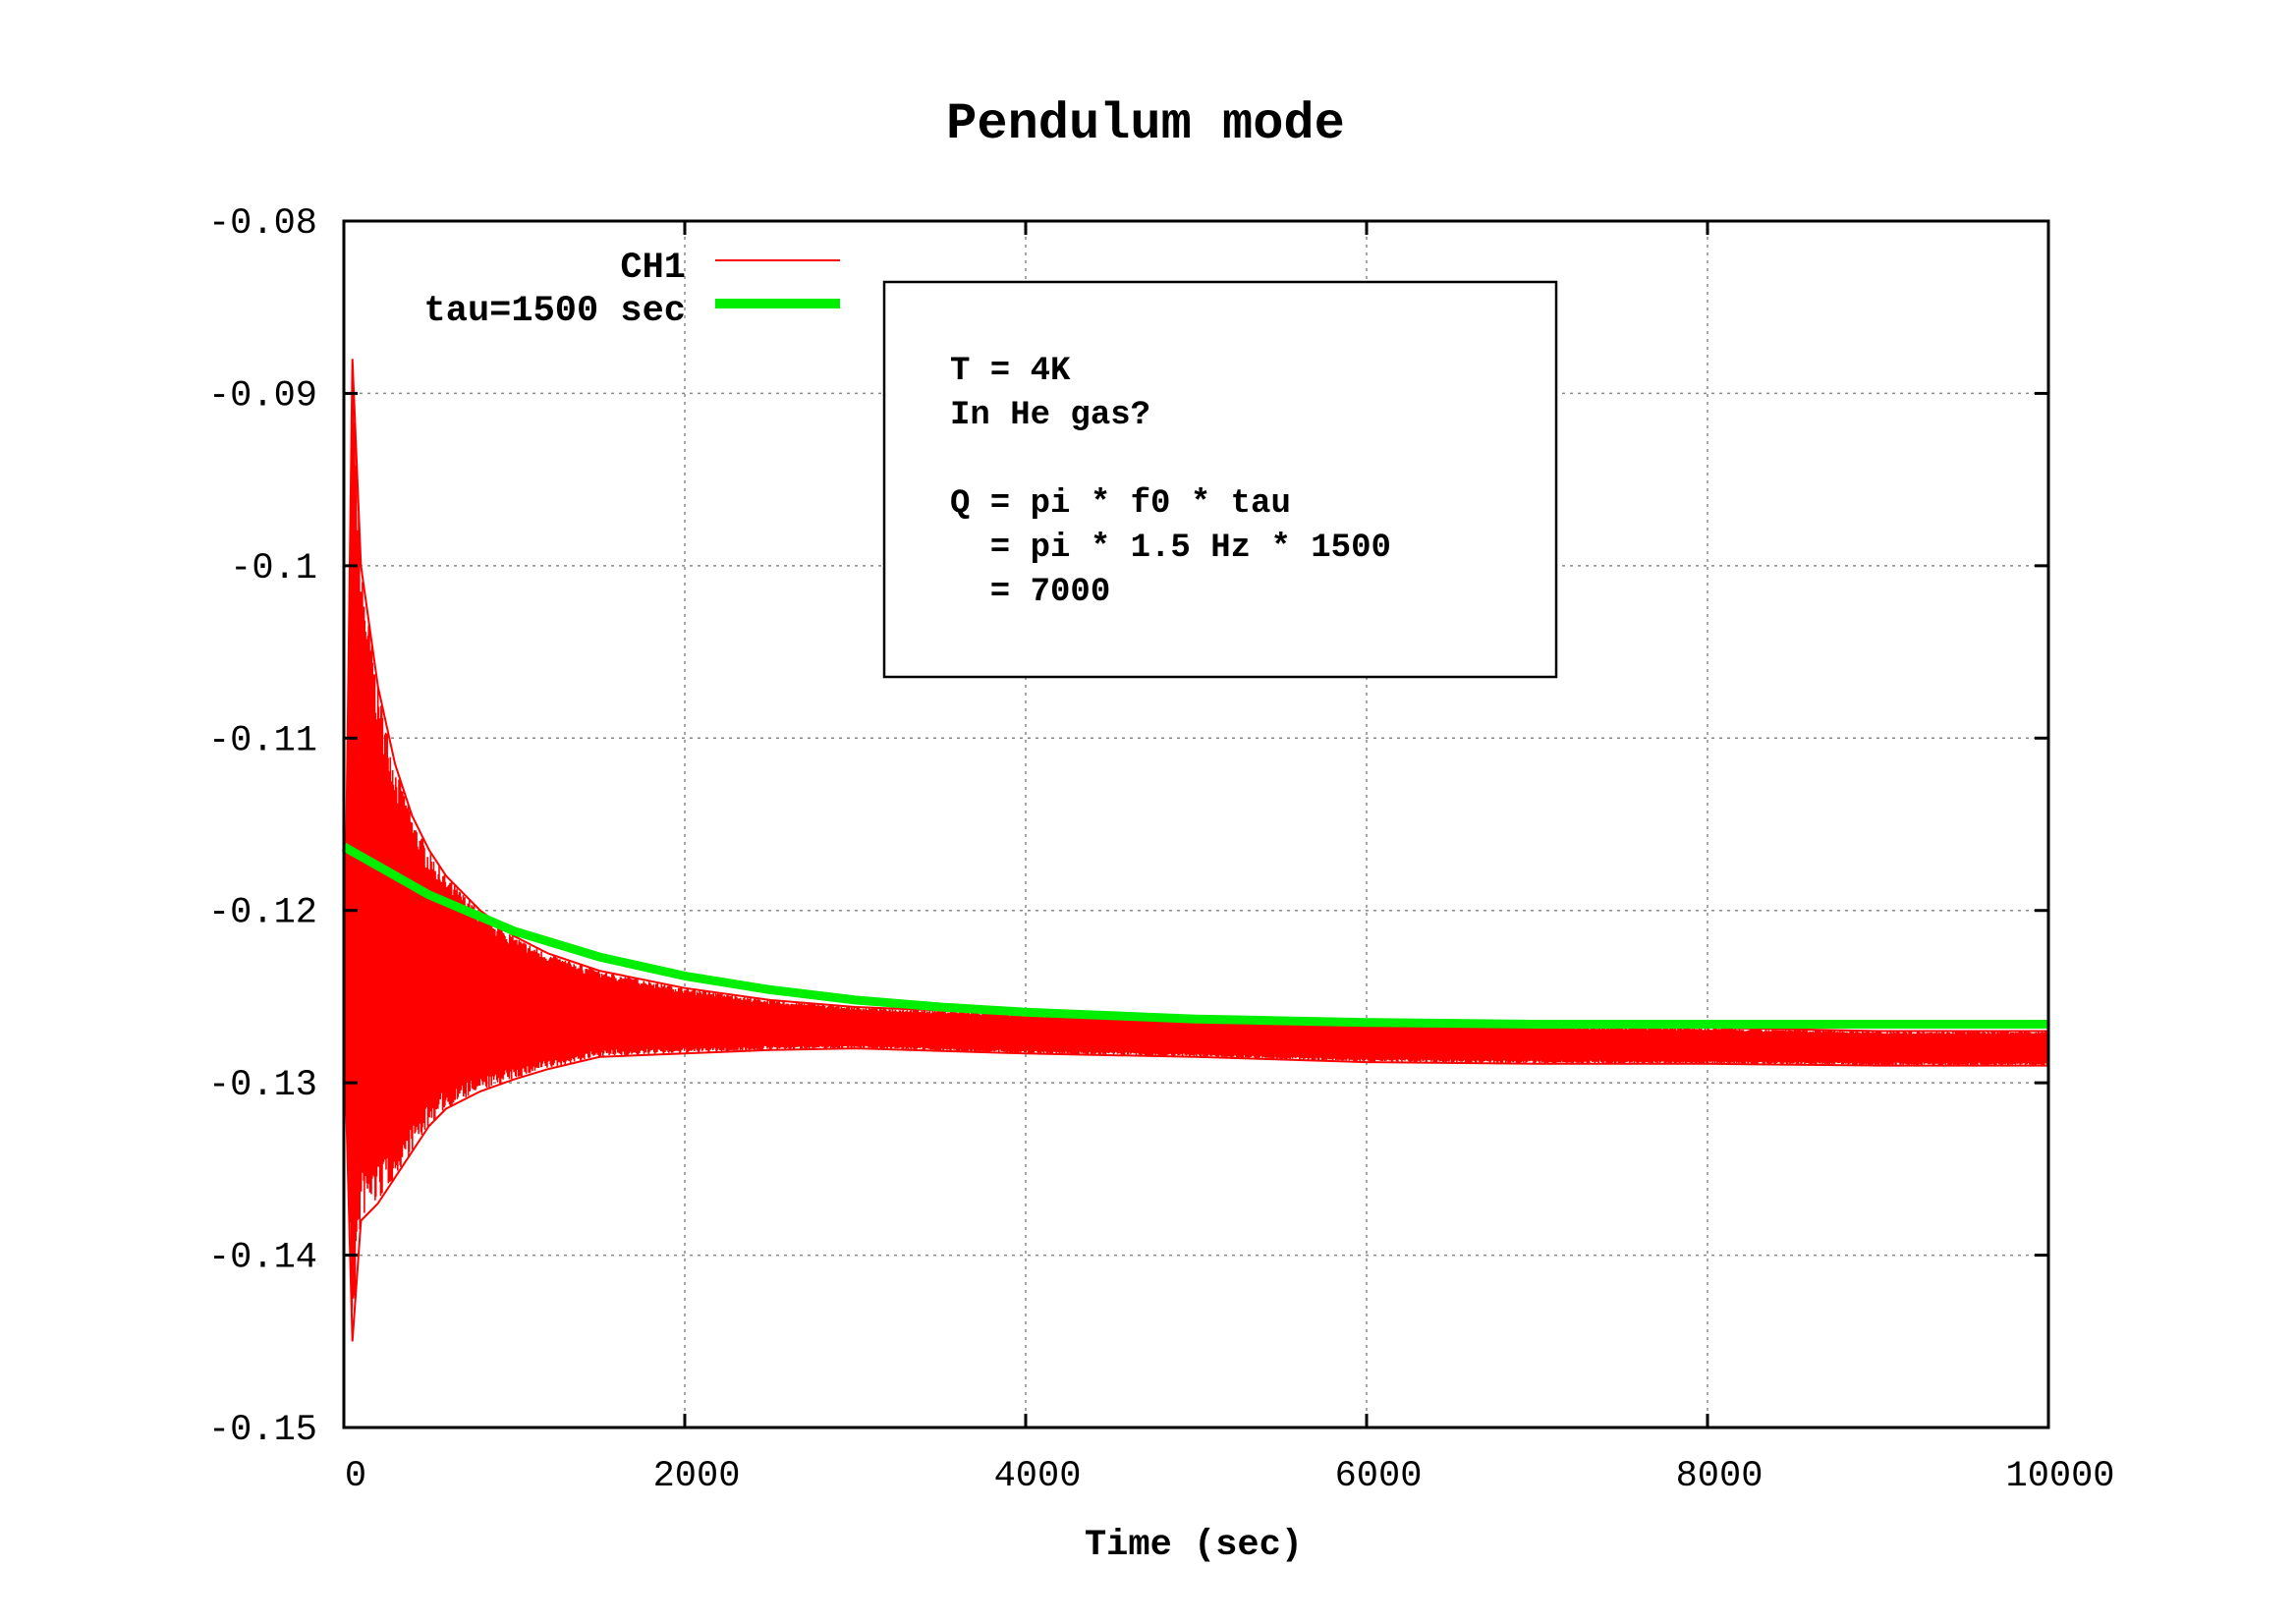 The image size is (2296, 1624). Describe the element at coordinates (273, 568) in the screenshot. I see `y-tick-label: -0.1` at that location.